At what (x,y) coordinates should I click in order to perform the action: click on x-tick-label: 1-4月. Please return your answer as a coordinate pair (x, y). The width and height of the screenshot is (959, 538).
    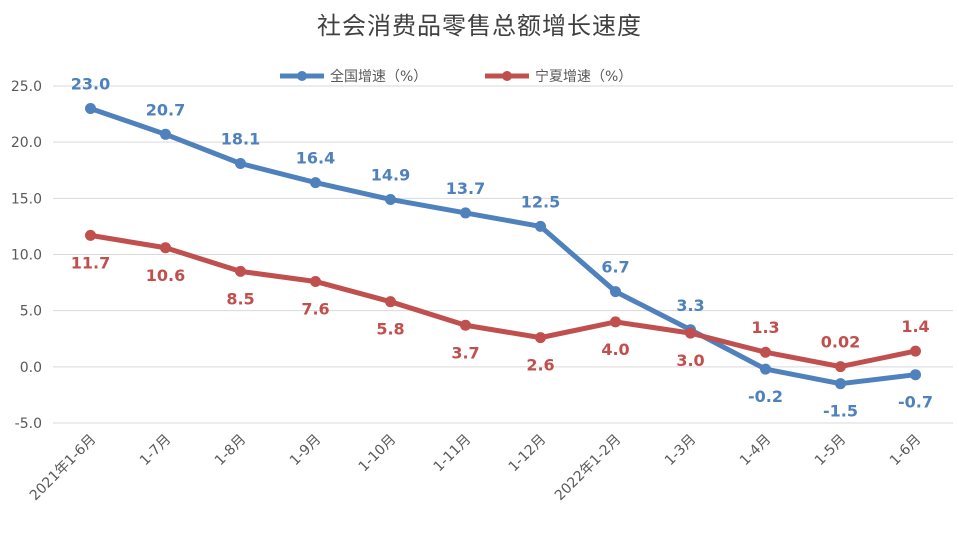
    Looking at the image, I should click on (755, 450).